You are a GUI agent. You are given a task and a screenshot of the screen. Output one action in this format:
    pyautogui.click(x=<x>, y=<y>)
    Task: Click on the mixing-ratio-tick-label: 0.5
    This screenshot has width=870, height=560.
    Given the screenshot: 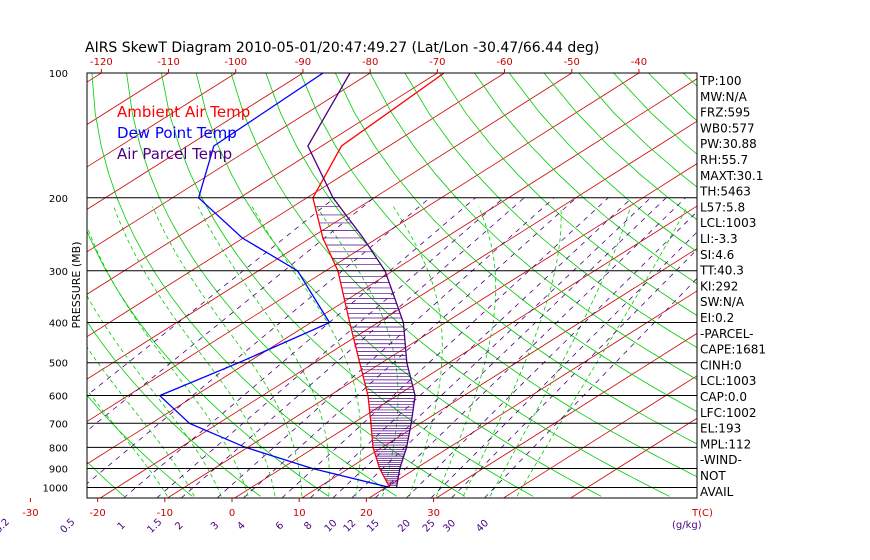 What is the action you would take?
    pyautogui.click(x=68, y=526)
    